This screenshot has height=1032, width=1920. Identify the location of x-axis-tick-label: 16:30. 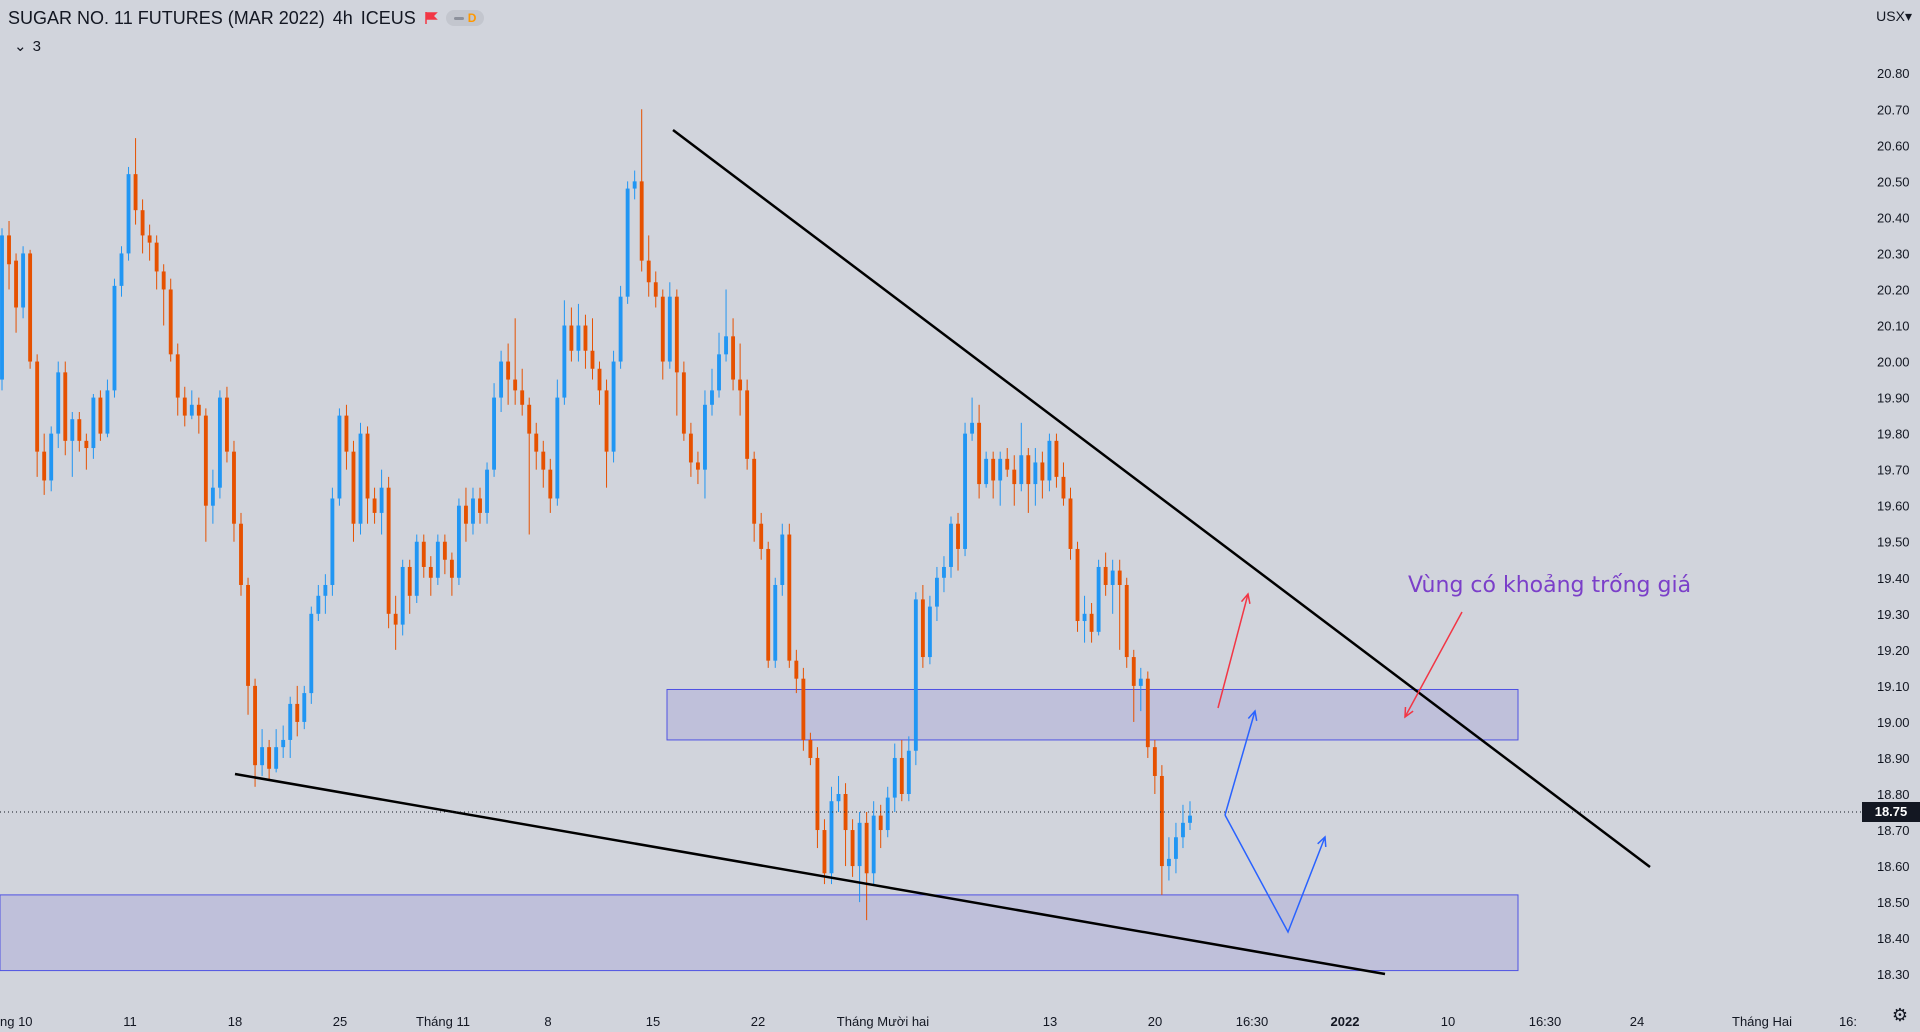
(1545, 1021).